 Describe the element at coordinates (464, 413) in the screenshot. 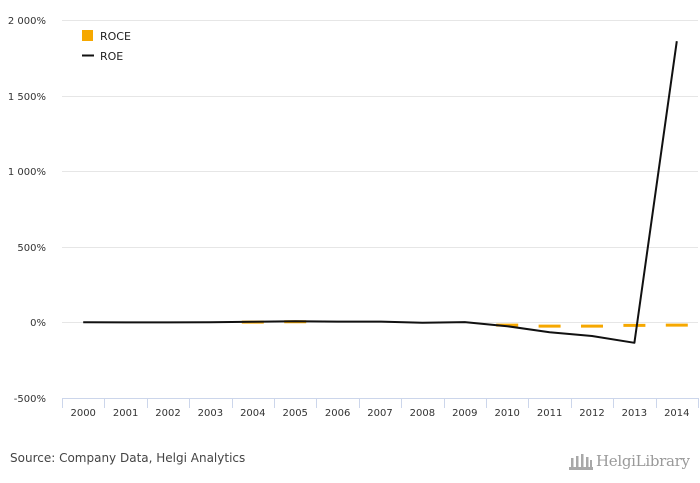

I see `x-tick-label: 2009` at that location.